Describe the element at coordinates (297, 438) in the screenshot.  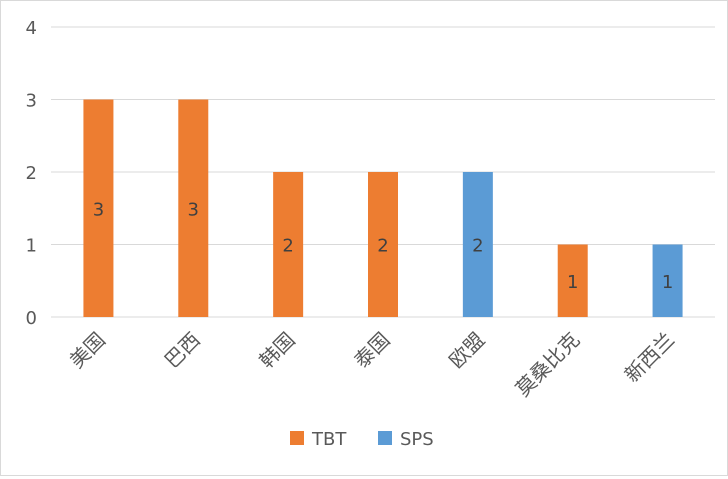
I see `legend-swatch-tbt` at that location.